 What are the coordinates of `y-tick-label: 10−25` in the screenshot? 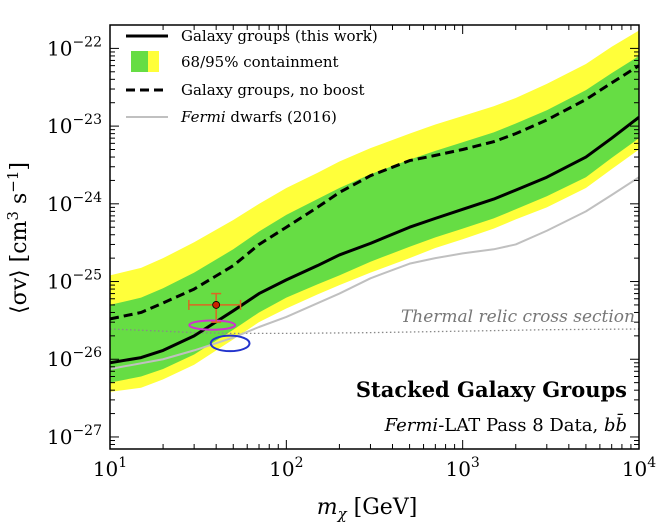 It's located at (74, 281).